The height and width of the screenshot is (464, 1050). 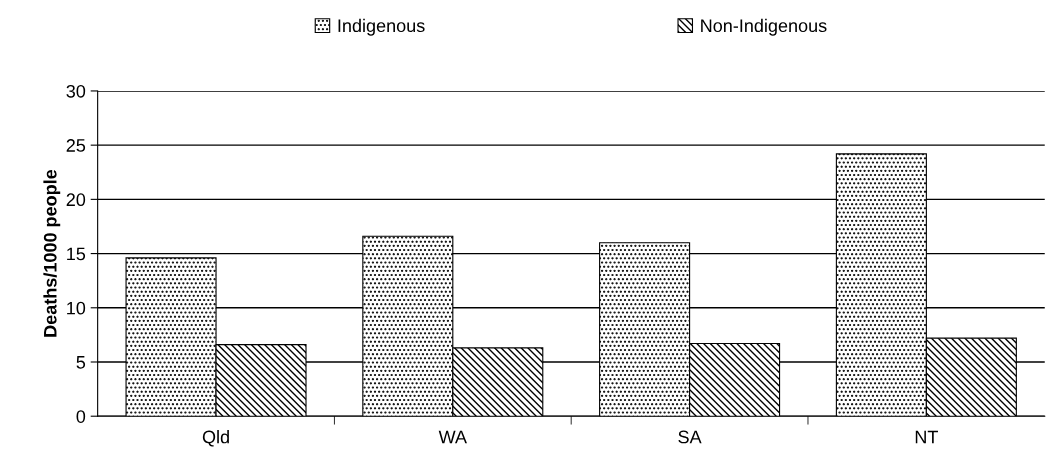 I want to click on y-axis-title: Deaths/1000 people, so click(x=52, y=253).